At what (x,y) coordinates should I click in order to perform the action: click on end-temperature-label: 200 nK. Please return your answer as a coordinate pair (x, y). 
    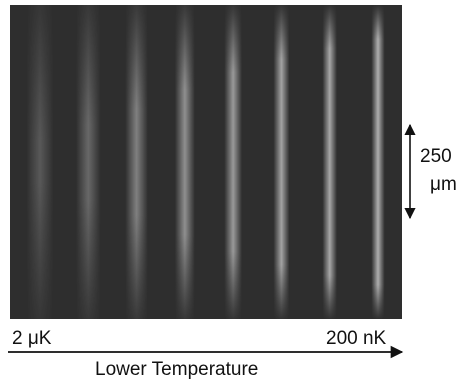
    Looking at the image, I should click on (356, 338).